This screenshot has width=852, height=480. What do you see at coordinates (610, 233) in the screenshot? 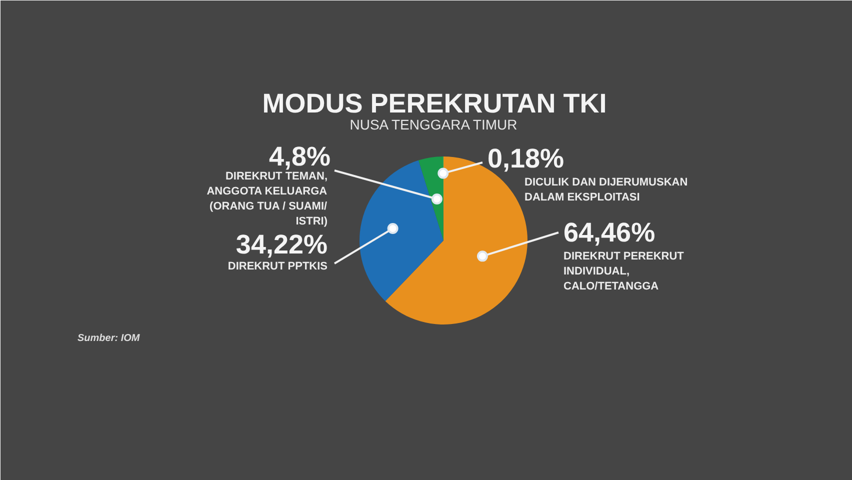
I see `data-label: 64,46%` at bounding box center [610, 233].